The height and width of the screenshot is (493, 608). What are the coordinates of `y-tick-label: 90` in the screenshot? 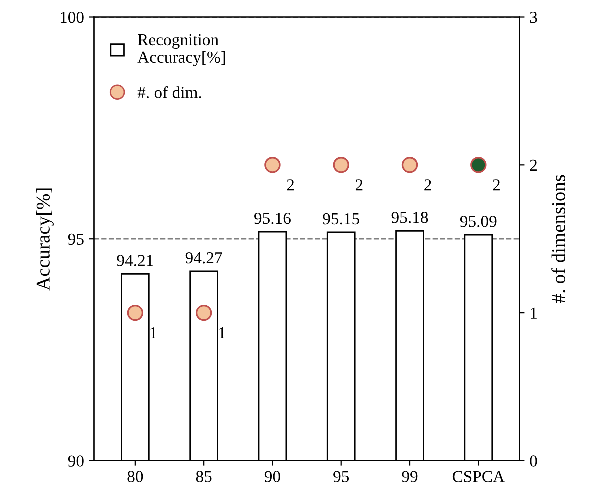 It's located at (76, 461).